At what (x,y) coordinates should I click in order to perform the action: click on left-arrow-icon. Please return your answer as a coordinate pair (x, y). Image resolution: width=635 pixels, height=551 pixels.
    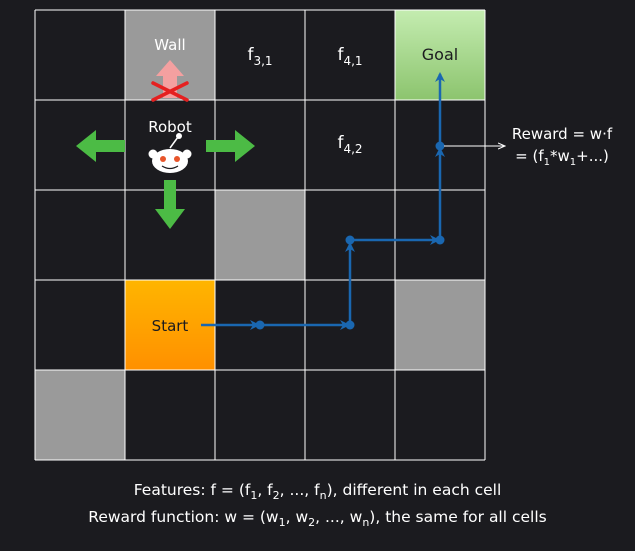
    Looking at the image, I should click on (100, 146).